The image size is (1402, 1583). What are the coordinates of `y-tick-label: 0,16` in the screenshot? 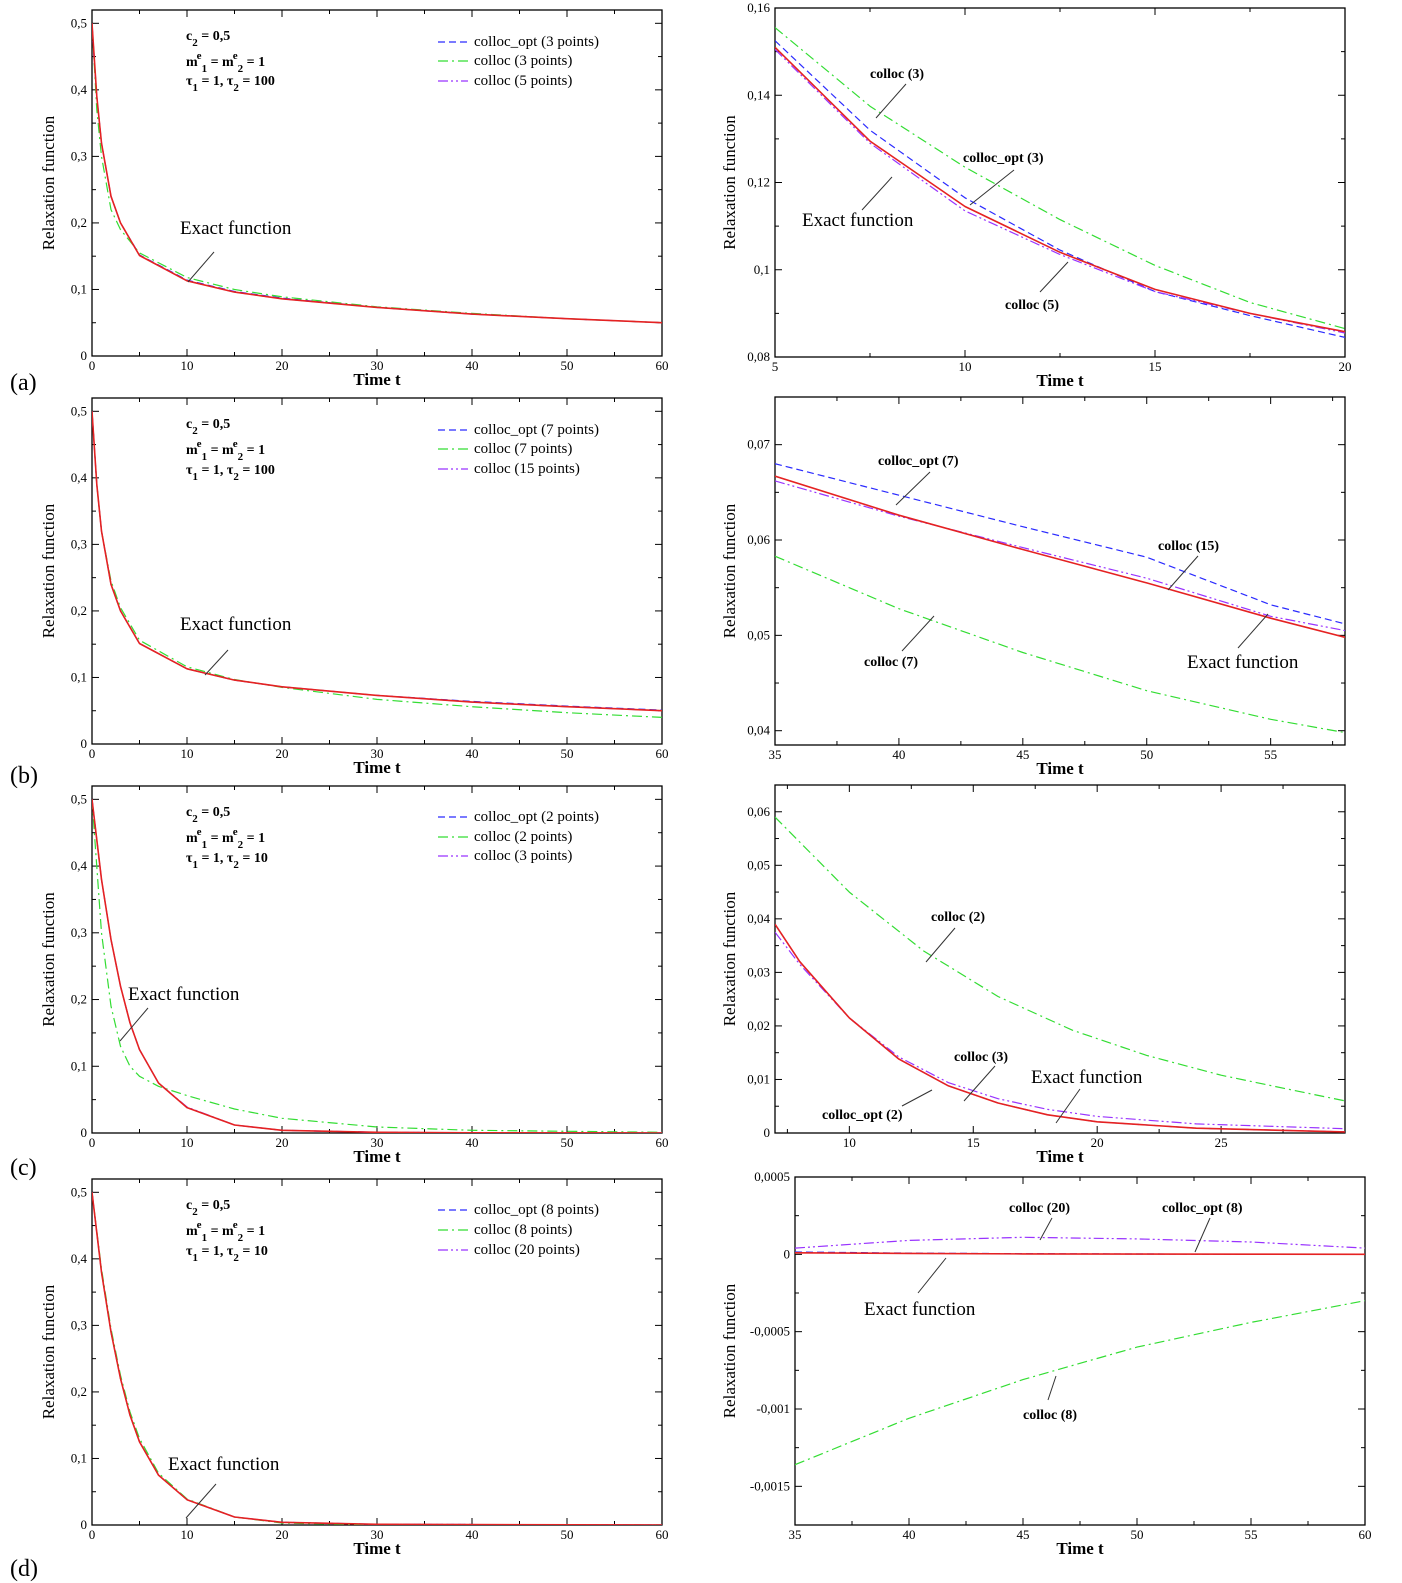 It's located at (758, 7).